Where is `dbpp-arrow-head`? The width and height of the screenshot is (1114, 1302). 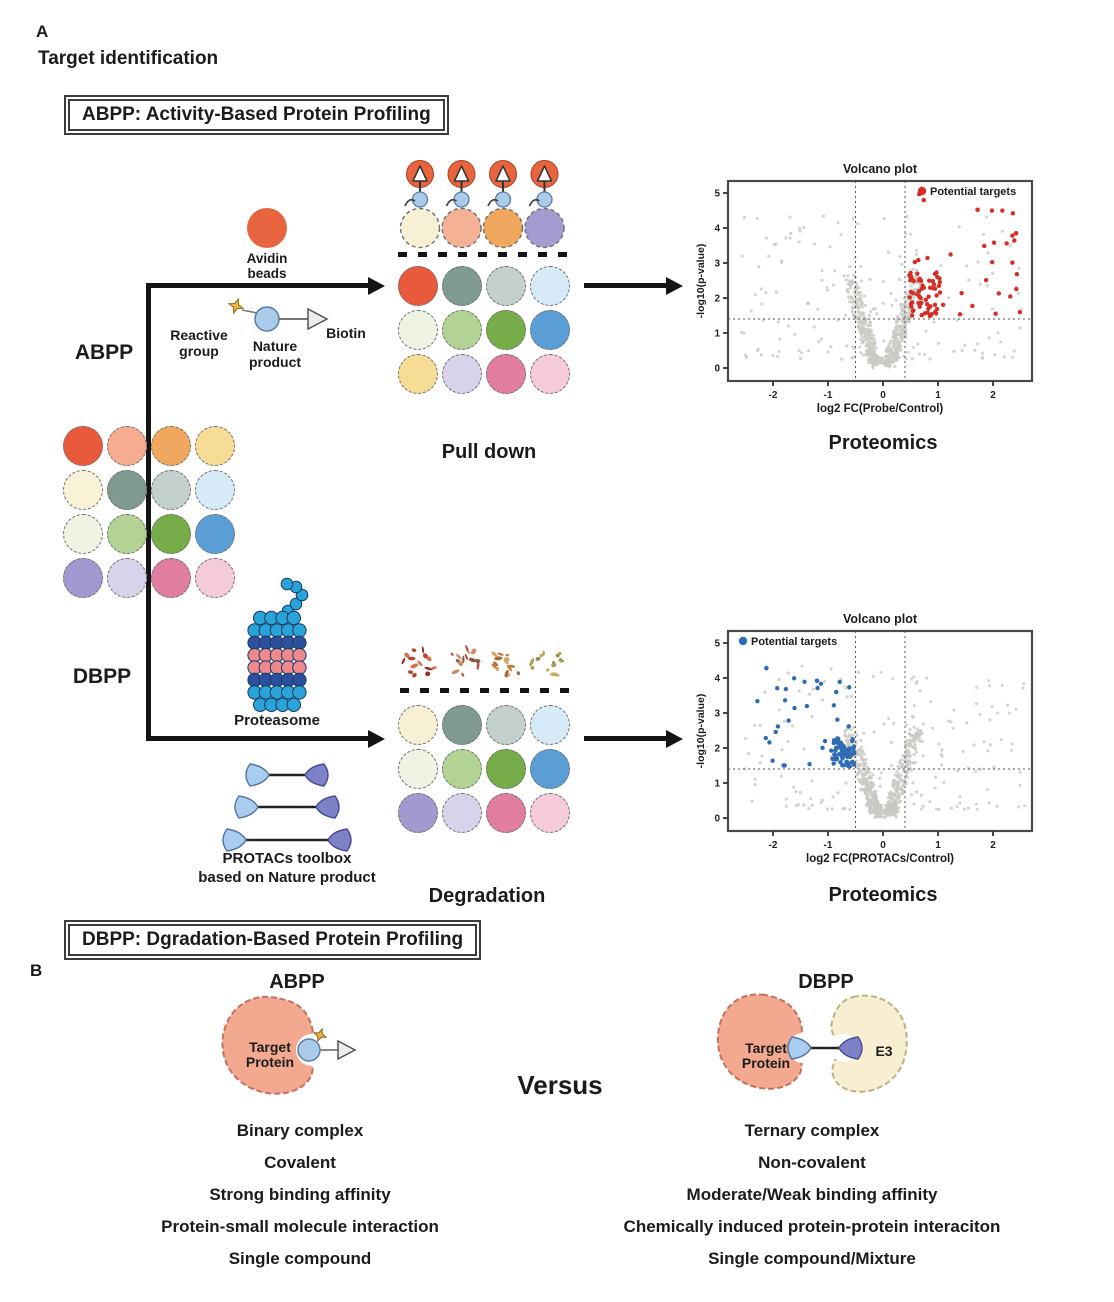
dbpp-arrow-head is located at coordinates (376, 738).